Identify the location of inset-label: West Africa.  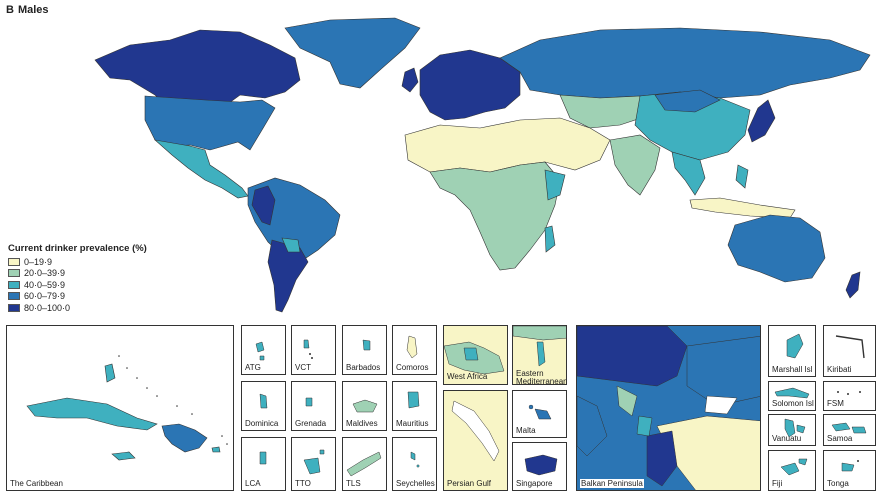
(467, 376).